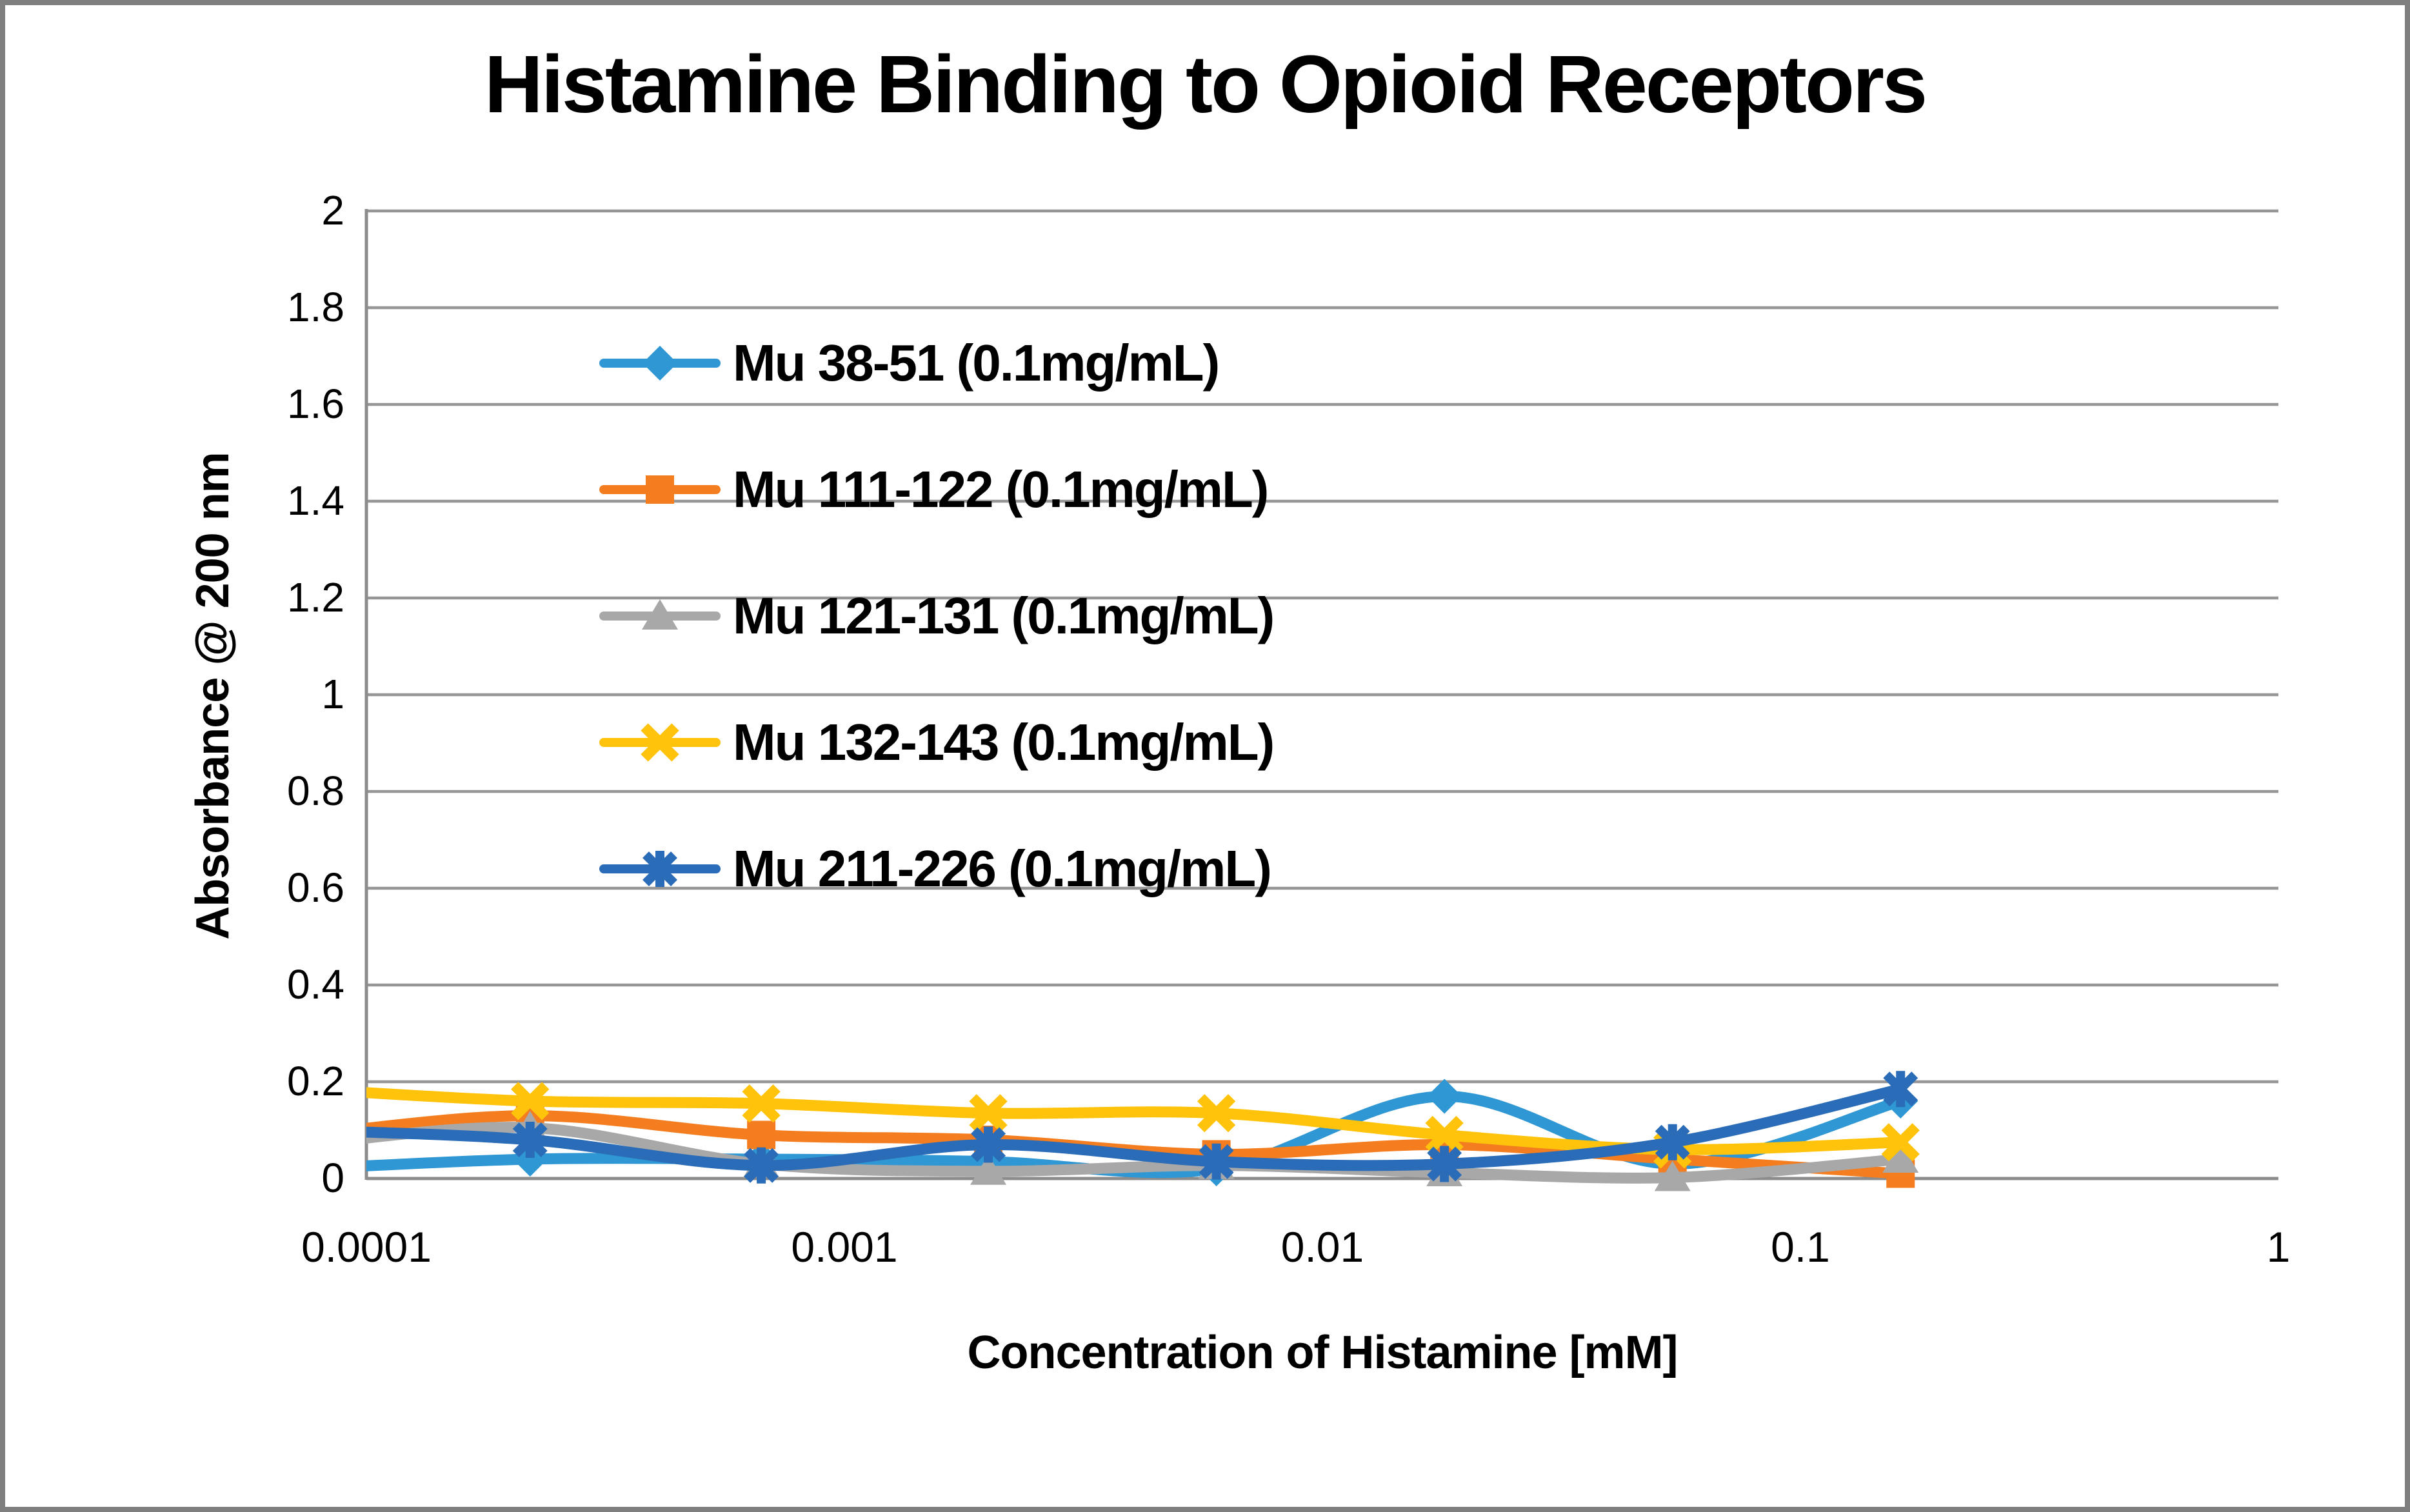 This screenshot has height=1512, width=2410. What do you see at coordinates (1205, 85) in the screenshot?
I see `chart-title: Histamine Binding to Opioid Receptors` at bounding box center [1205, 85].